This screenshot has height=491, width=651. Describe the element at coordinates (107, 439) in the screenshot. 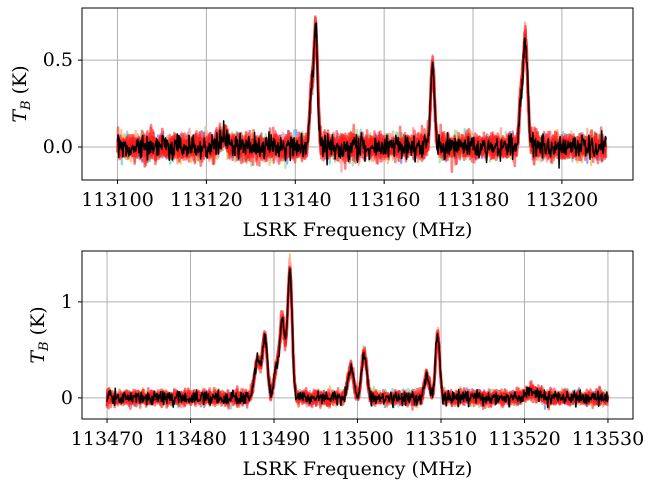

I see `x-tick-label: 113470` at that location.